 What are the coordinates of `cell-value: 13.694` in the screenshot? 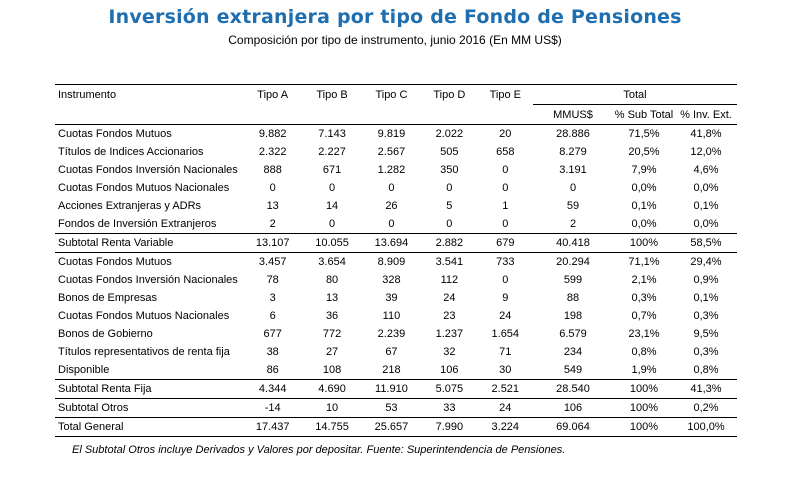 It's located at (391, 243).